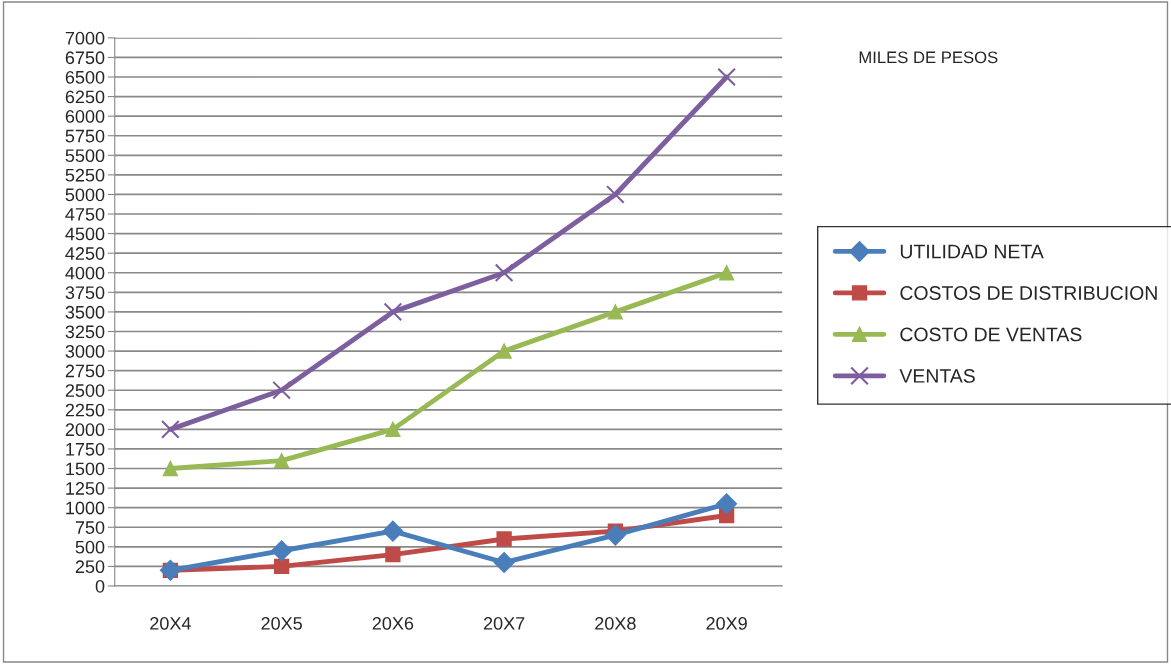 This screenshot has width=1171, height=664. I want to click on y-tick-label: 5500, so click(85, 156).